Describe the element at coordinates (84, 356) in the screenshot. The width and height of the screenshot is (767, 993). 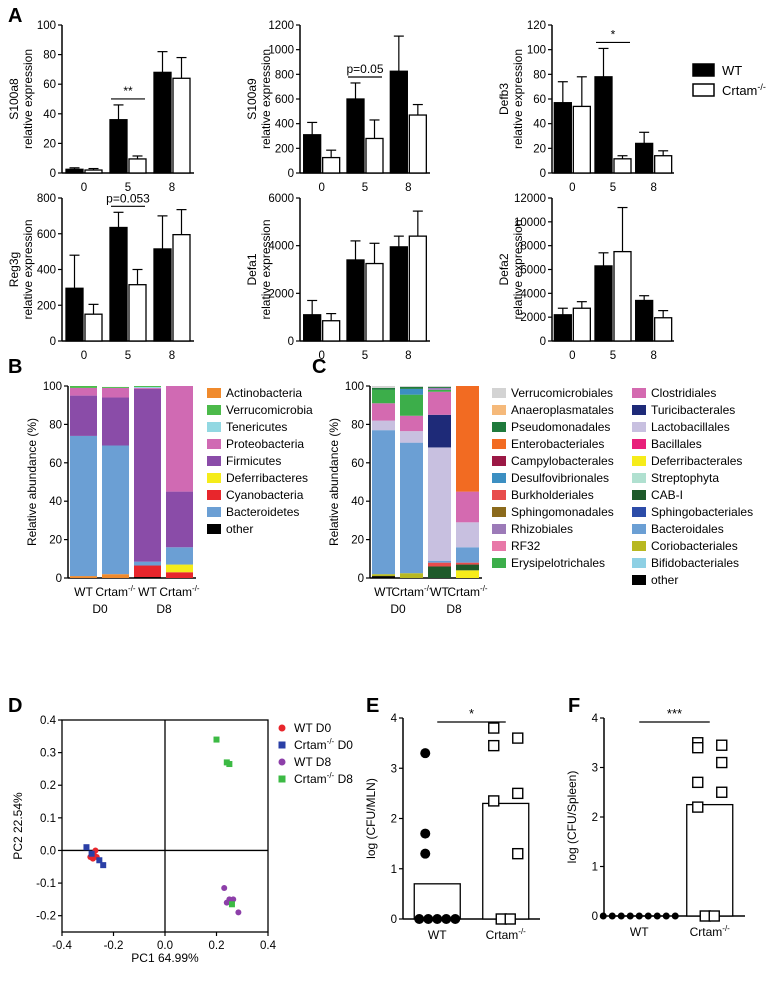
I see `x-tick-label: 0` at that location.